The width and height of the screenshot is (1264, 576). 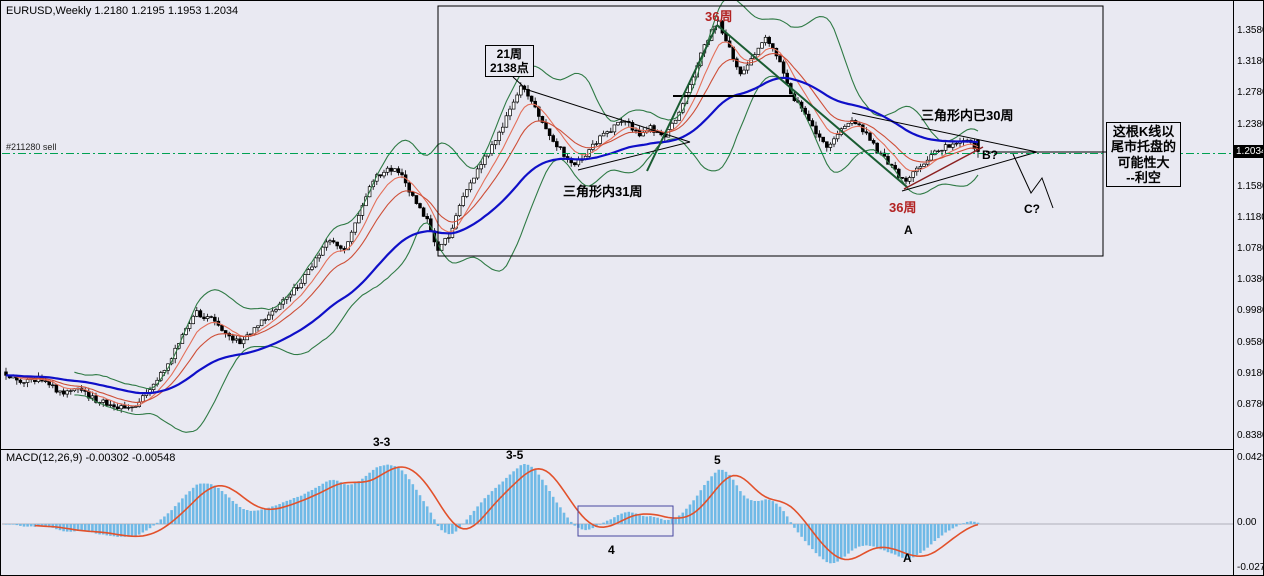 I want to click on zigzag-projection-line, so click(x=1033, y=181).